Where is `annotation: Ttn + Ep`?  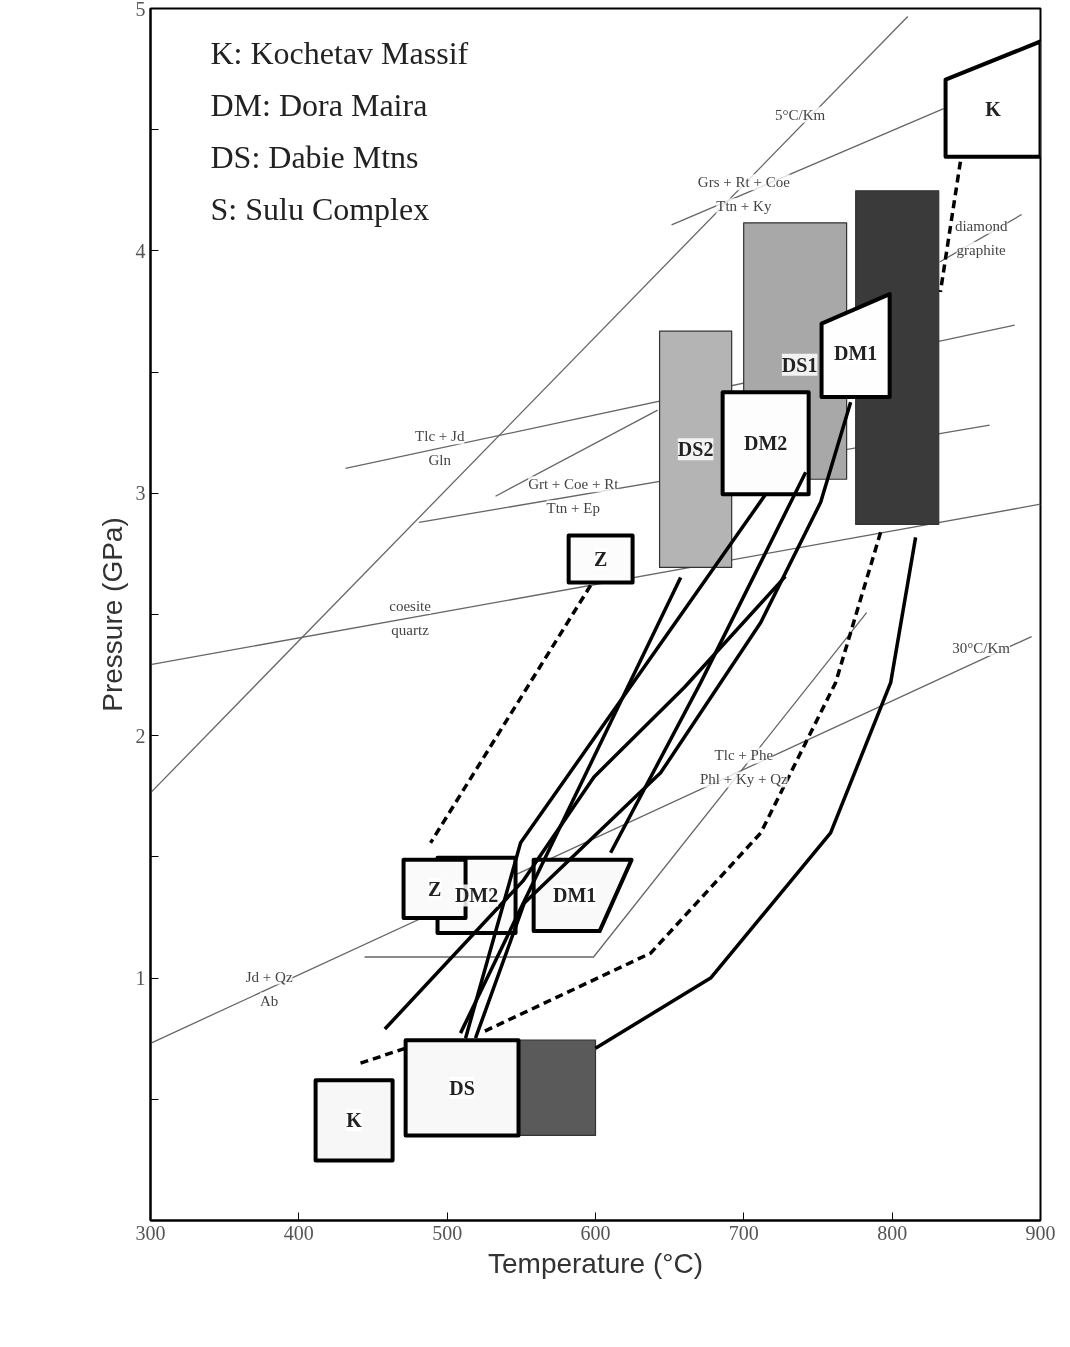 annotation: Ttn + Ep is located at coordinates (573, 508).